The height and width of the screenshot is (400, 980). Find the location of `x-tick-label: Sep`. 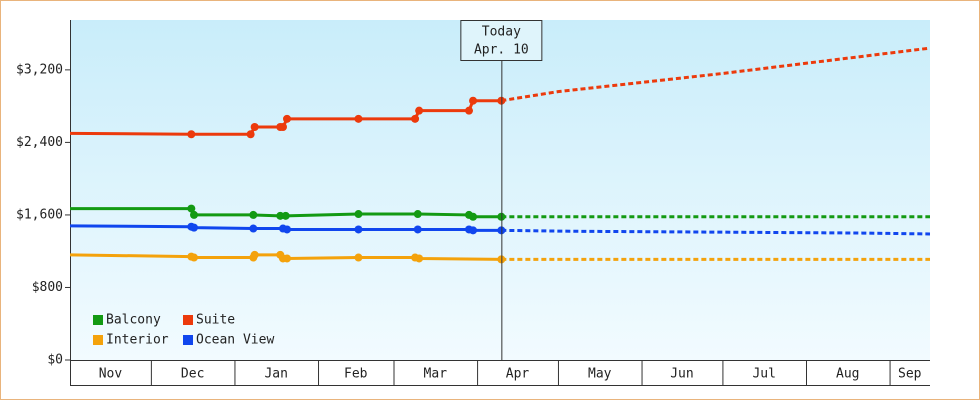

x-tick-label: Sep is located at coordinates (910, 374).